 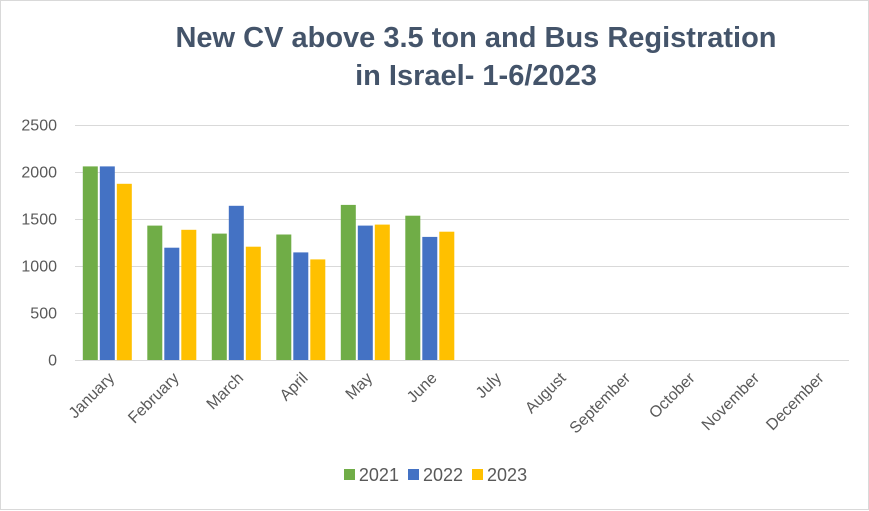 What do you see at coordinates (253, 303) in the screenshot?
I see `bar-2023-march` at bounding box center [253, 303].